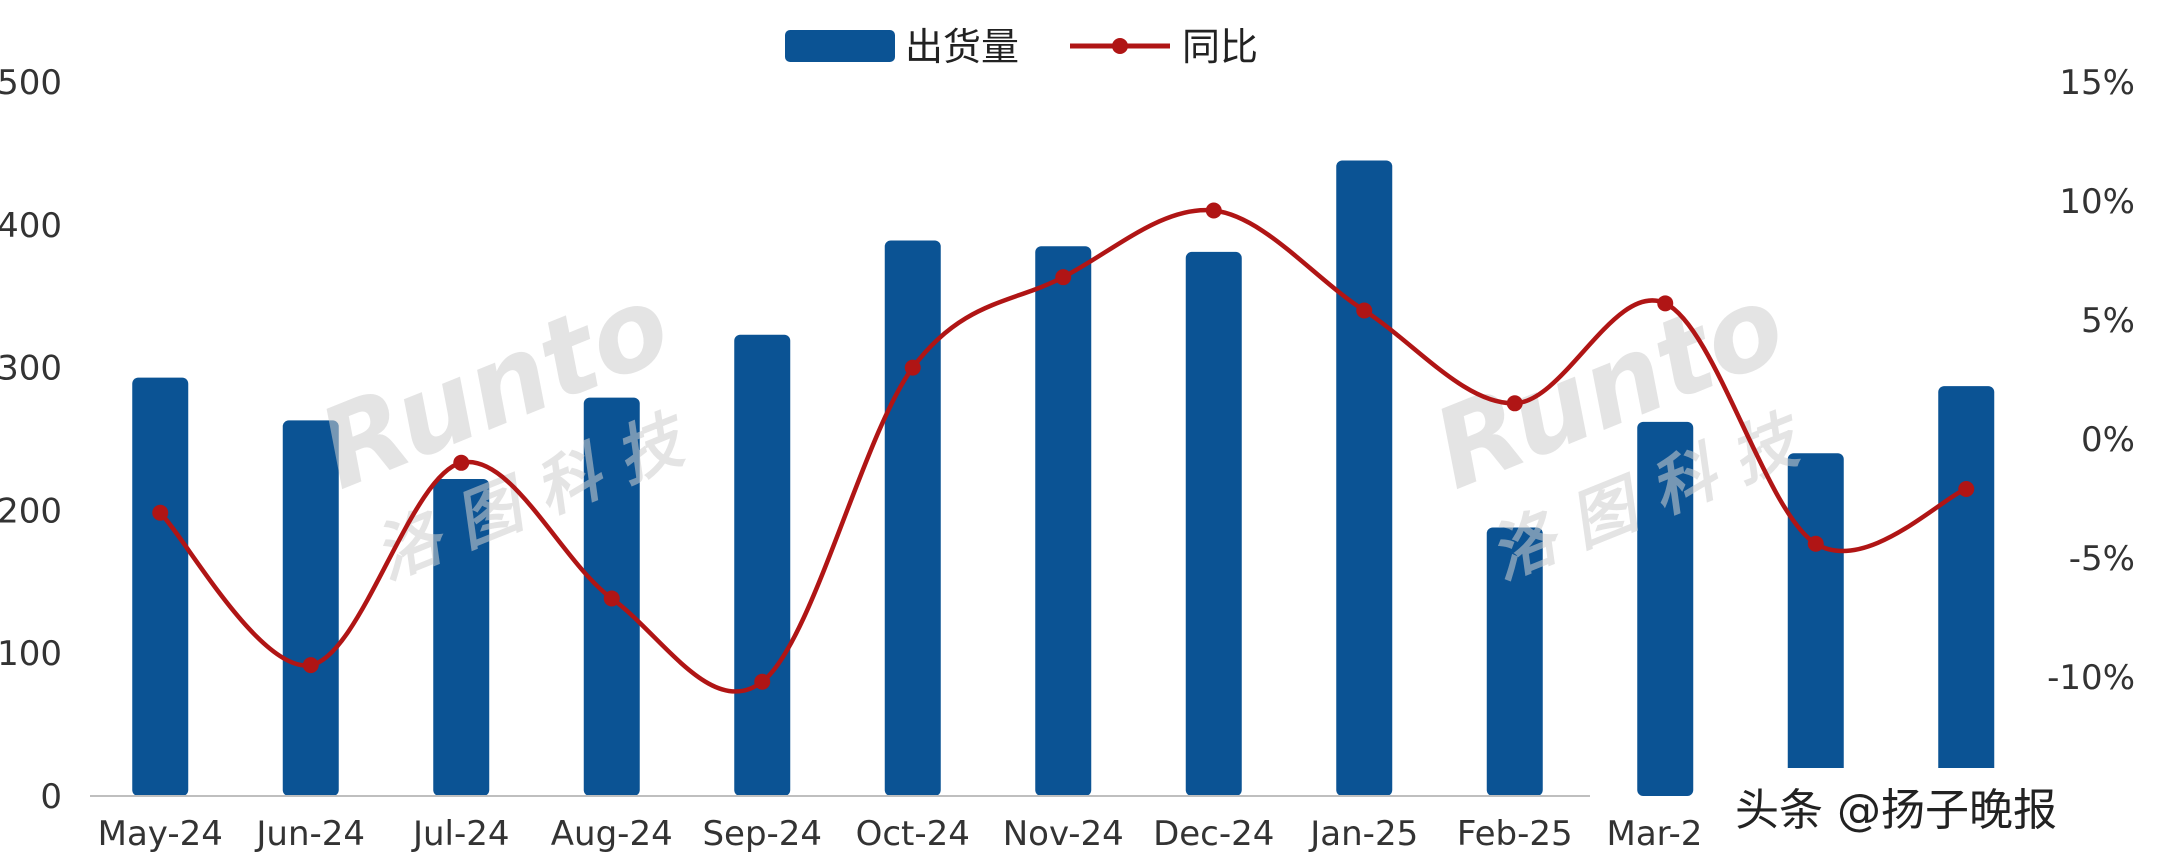 This screenshot has width=2160, height=864. I want to click on footer-credit: 头条 @扬子晚报, so click(1930, 816).